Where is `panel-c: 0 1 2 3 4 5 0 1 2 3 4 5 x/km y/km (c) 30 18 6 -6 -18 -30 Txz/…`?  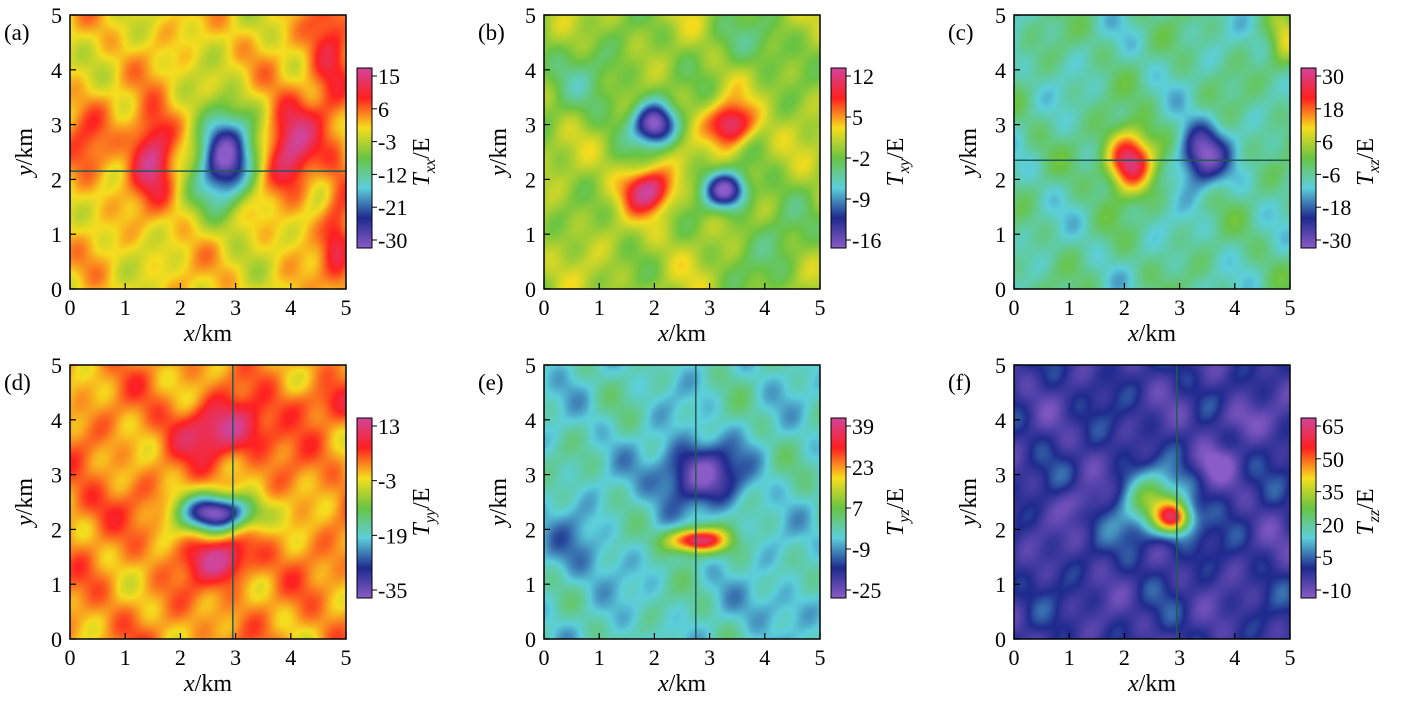 panel-c: 0 1 2 3 4 5 0 1 2 3 4 5 x/km y/km (c) 30 18 6 -6 -18 -30 Txz/… is located at coordinates (1165, 175).